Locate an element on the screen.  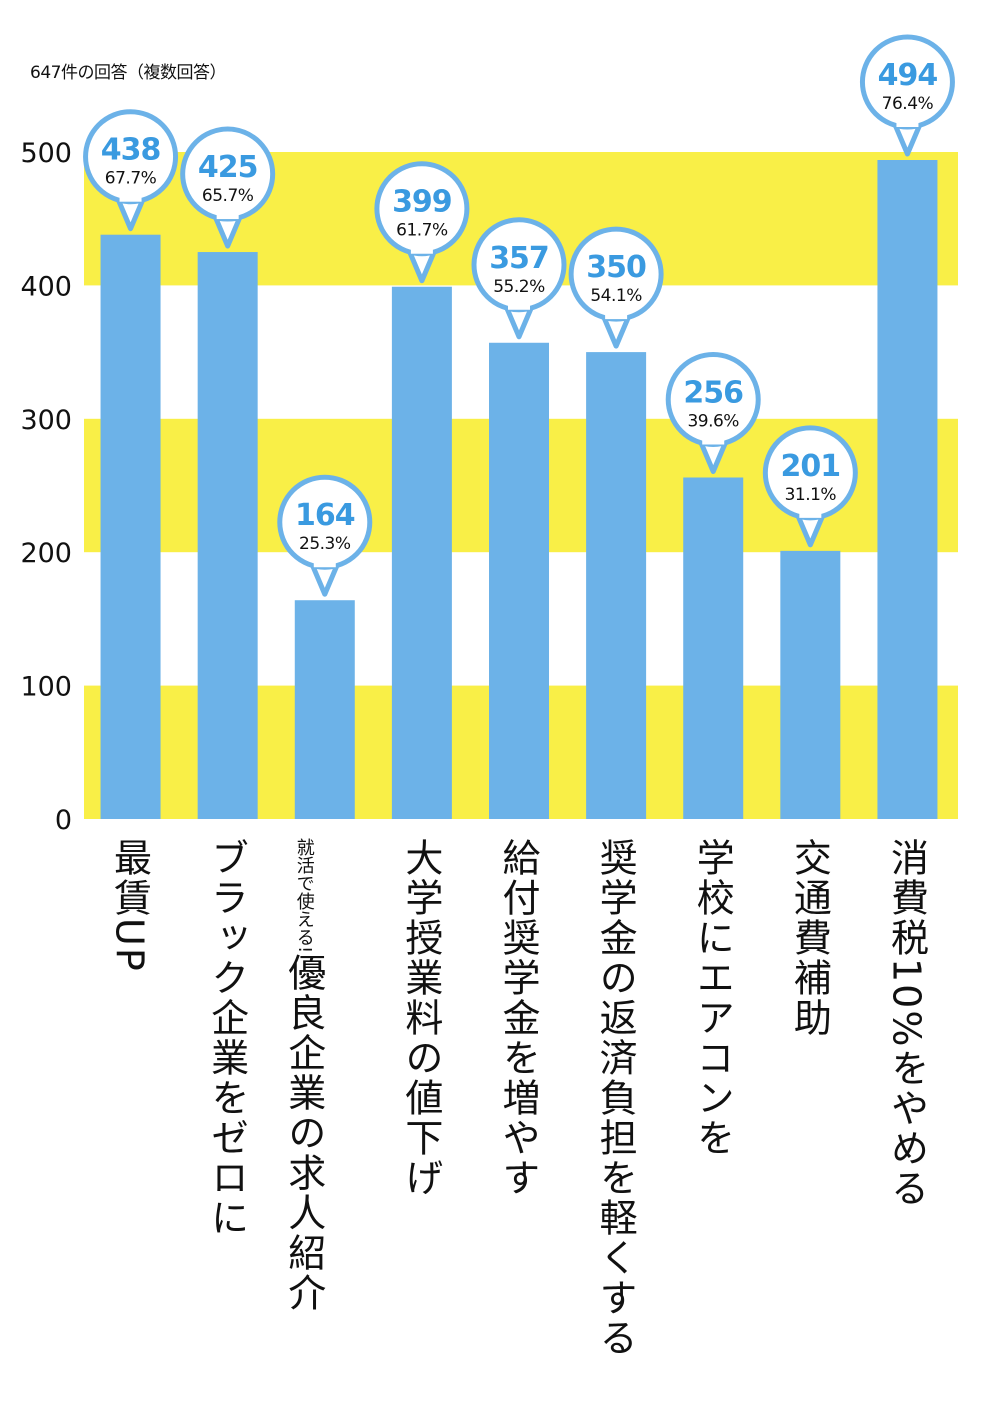
y-tick-label: 0 is located at coordinates (63, 820).